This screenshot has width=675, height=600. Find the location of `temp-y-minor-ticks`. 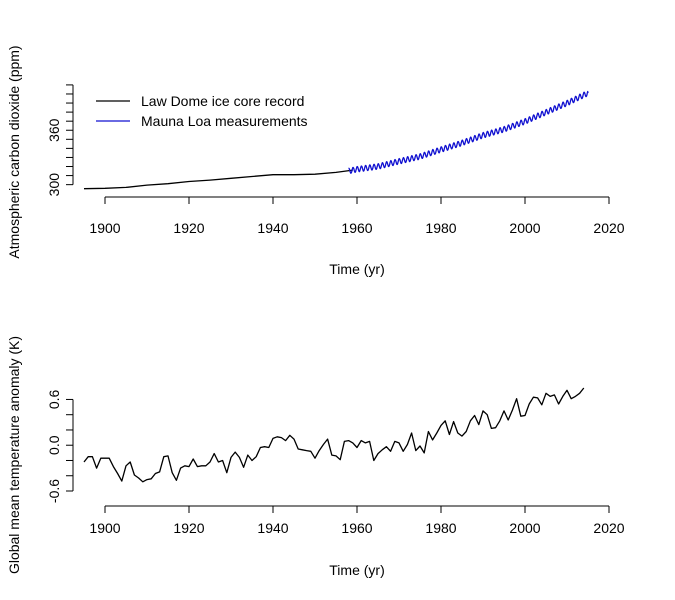

temp-y-minor-ticks is located at coordinates (69, 445).